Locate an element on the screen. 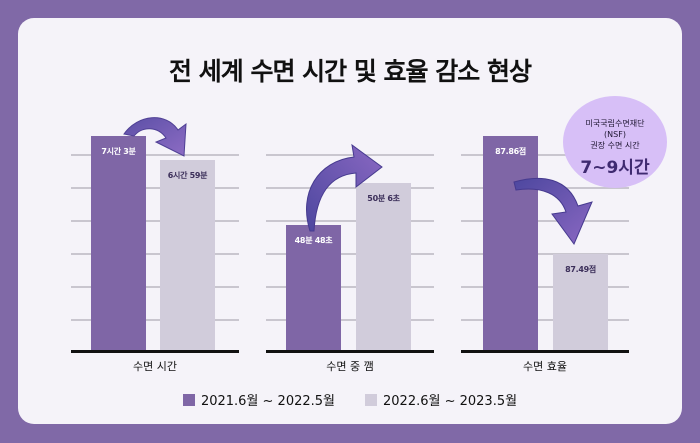 Image resolution: width=700 pixels, height=443 pixels. bar-value-label: 87.86점 is located at coordinates (510, 151).